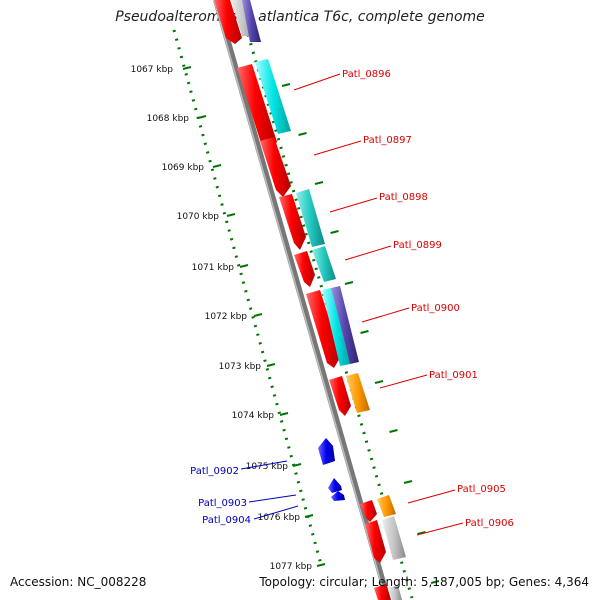 Image resolution: width=600 pixels, height=600 pixels. I want to click on gene-label-0905: Patl_0905, so click(481, 489).